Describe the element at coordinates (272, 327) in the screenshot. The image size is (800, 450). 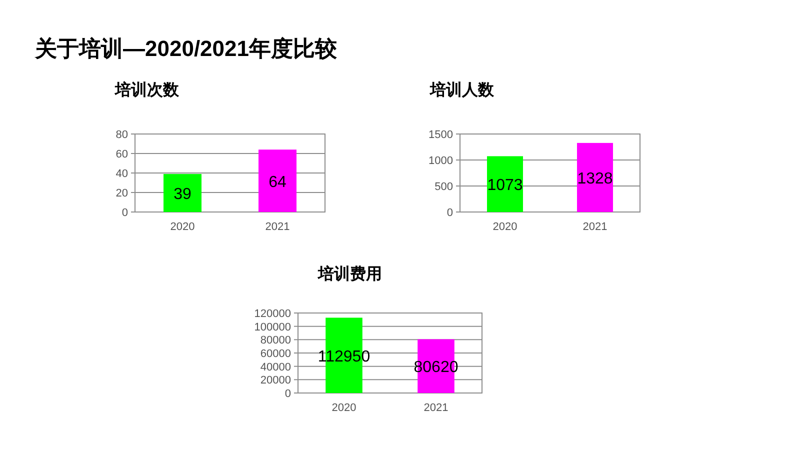
I see `ytick: 100000` at that location.